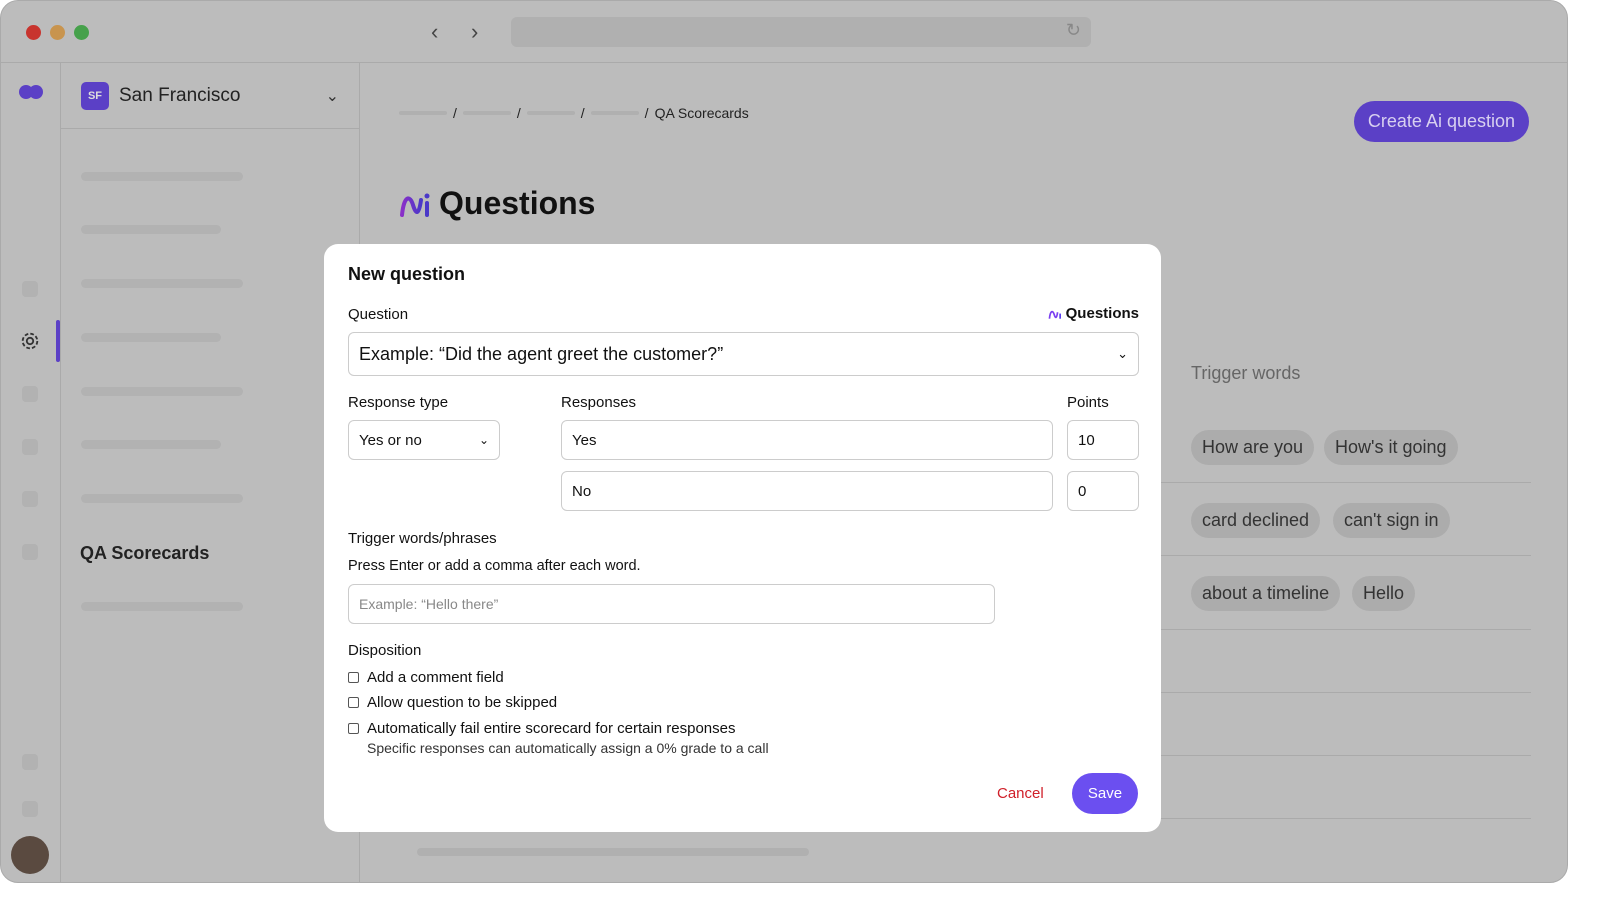 The image size is (1600, 901). I want to click on points-input-yes: 10, so click(1103, 440).